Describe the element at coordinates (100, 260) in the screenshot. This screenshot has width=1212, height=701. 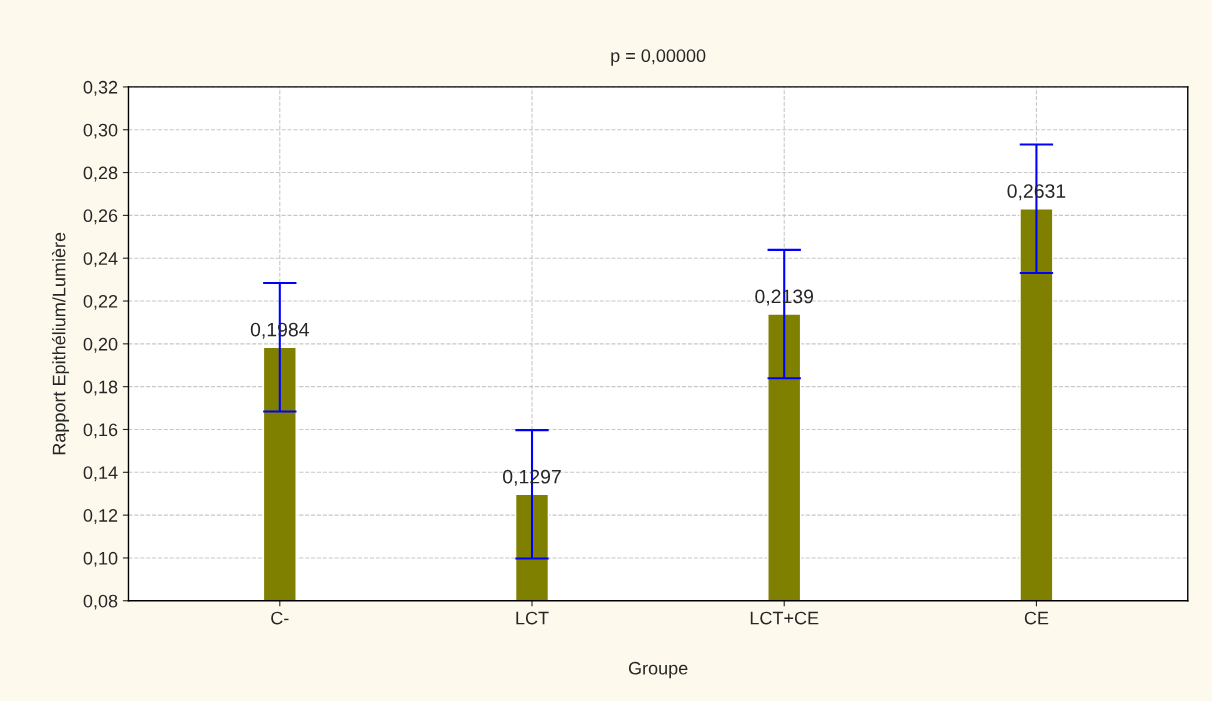
I see `y-tick-label: 0,24` at that location.